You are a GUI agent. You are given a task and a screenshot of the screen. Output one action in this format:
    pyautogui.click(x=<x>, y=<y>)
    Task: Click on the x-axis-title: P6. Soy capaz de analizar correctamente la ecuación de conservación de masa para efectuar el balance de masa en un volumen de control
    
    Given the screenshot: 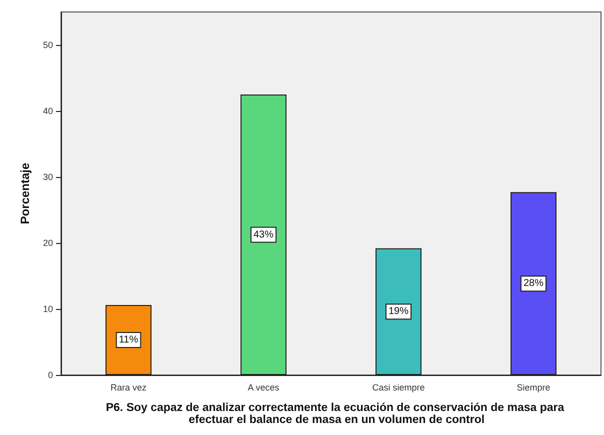 What is the action you would take?
    pyautogui.click(x=335, y=414)
    